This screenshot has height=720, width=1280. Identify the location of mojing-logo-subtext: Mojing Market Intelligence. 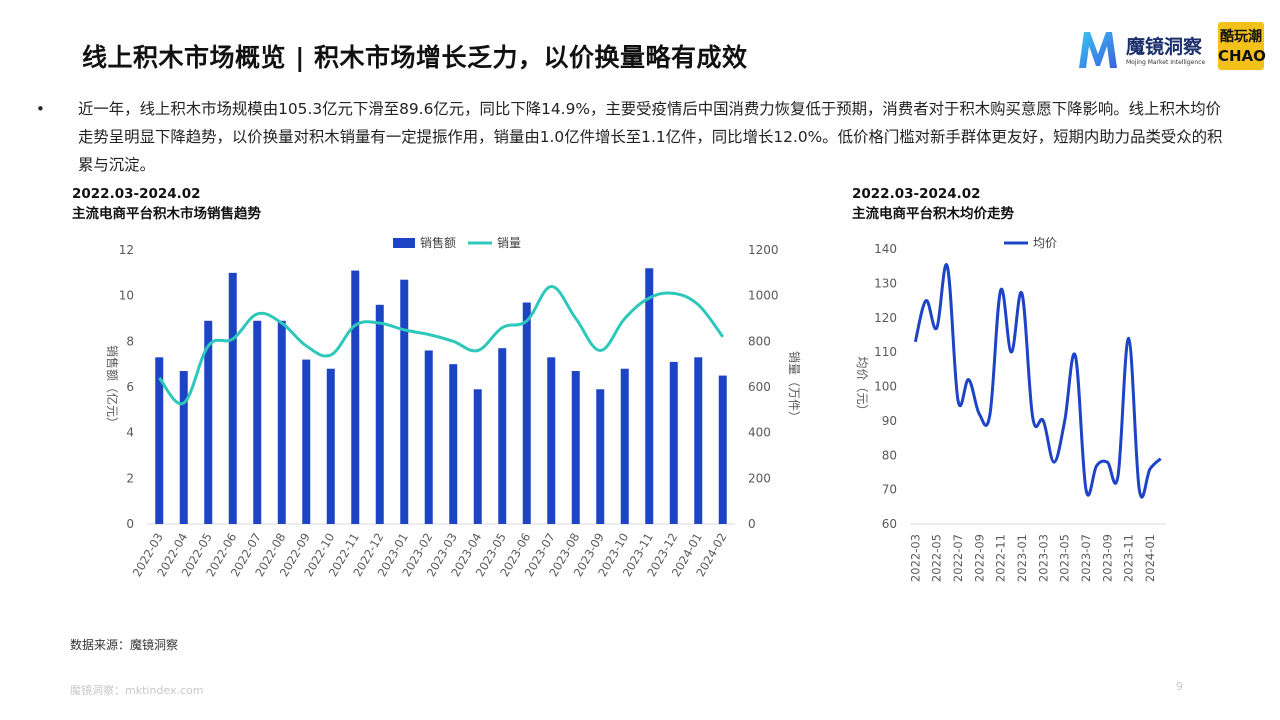
(1166, 62).